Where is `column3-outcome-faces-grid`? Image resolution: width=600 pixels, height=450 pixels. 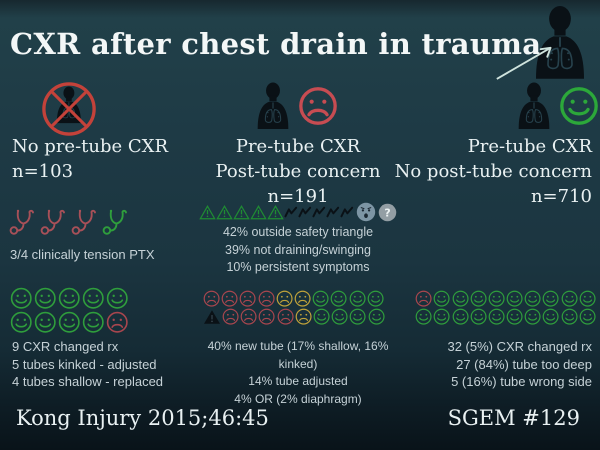 column3-outcome-faces-grid is located at coordinates (505, 308).